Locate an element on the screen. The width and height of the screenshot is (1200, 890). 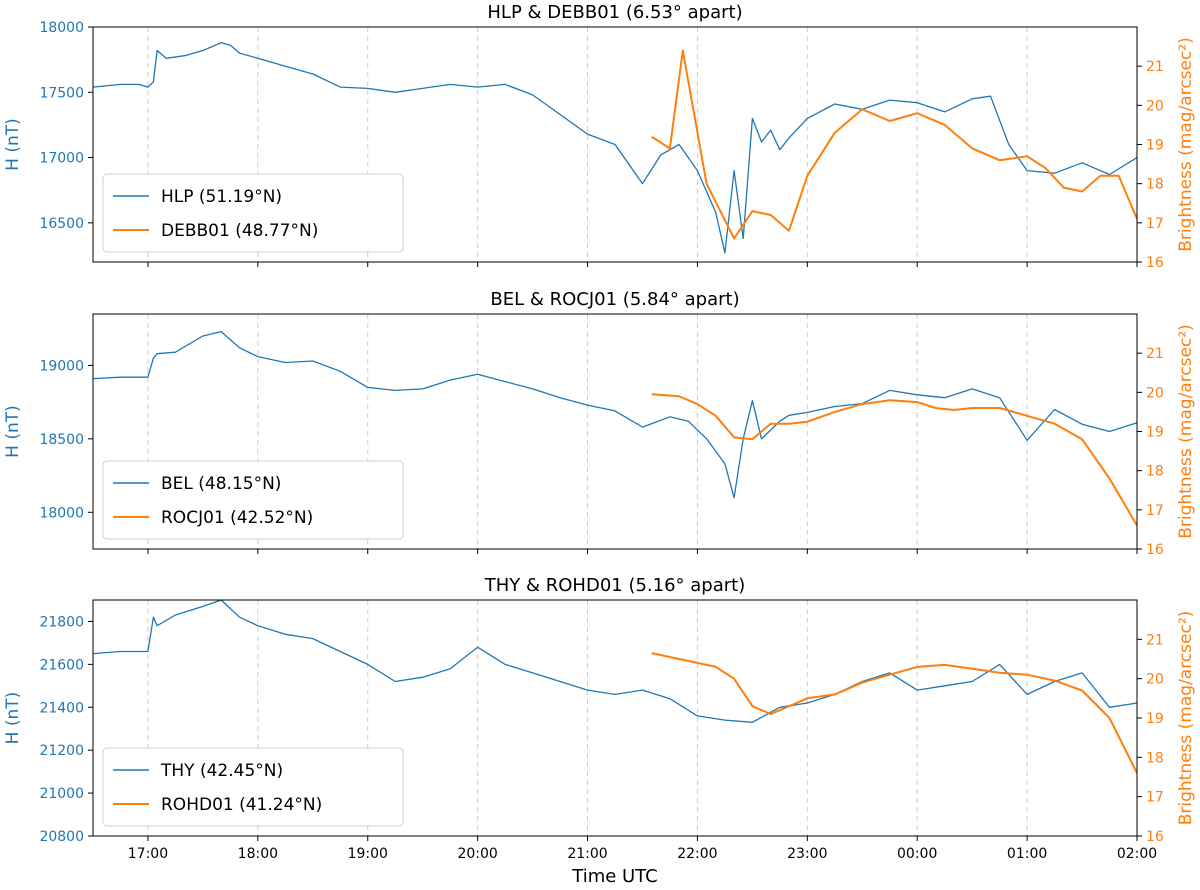
y-tick-label: 18500 is located at coordinates (61, 440).